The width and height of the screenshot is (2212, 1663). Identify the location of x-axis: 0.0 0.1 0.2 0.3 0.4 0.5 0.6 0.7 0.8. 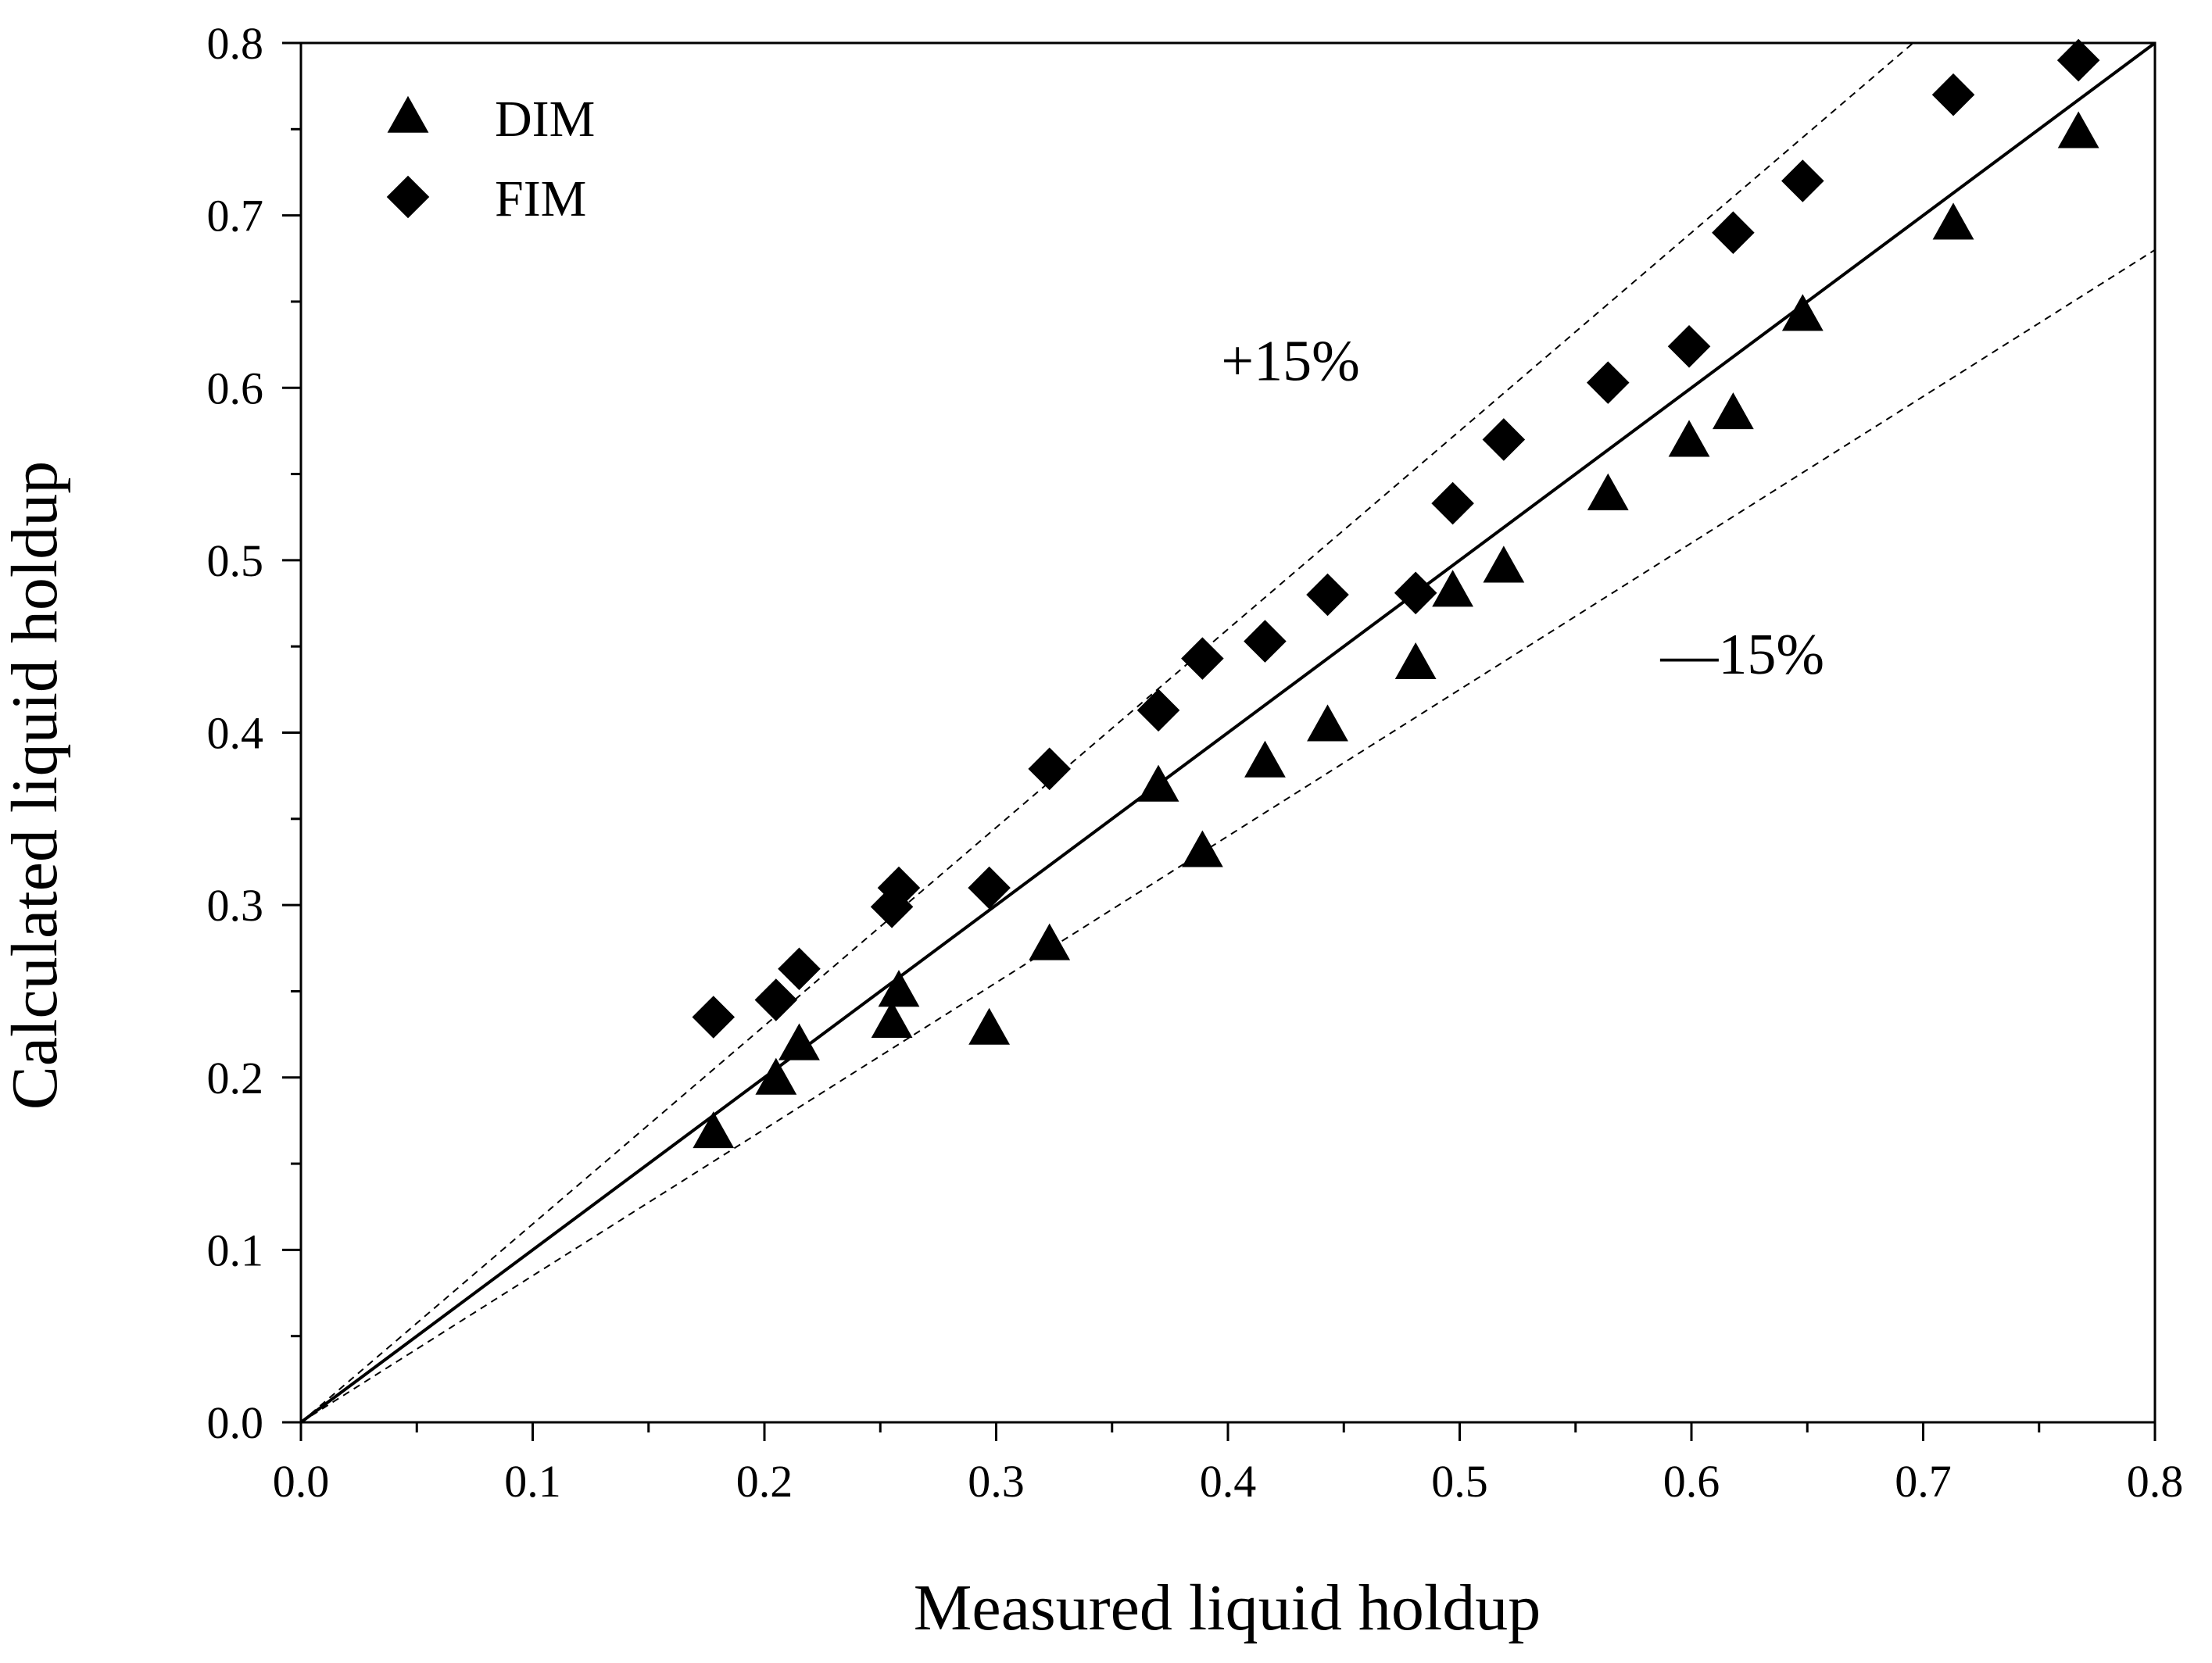
(1228, 1464).